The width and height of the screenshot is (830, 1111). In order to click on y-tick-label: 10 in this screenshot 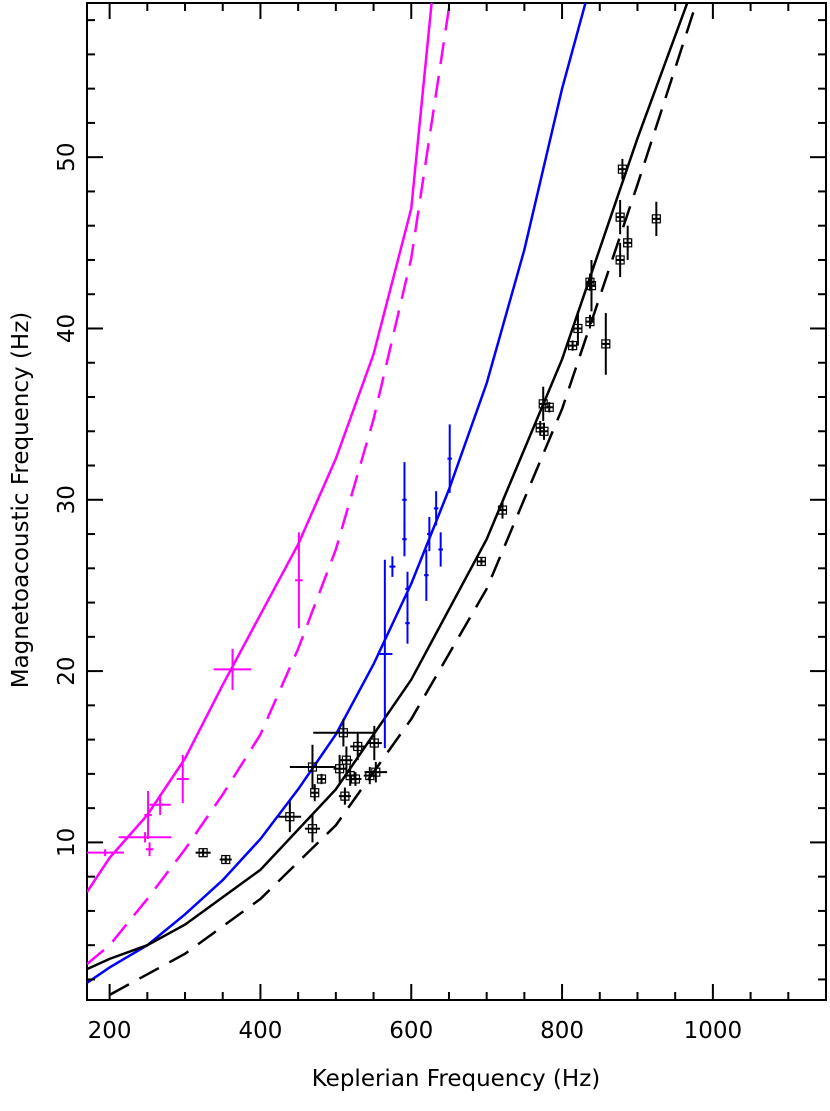, I will do `click(67, 842)`.